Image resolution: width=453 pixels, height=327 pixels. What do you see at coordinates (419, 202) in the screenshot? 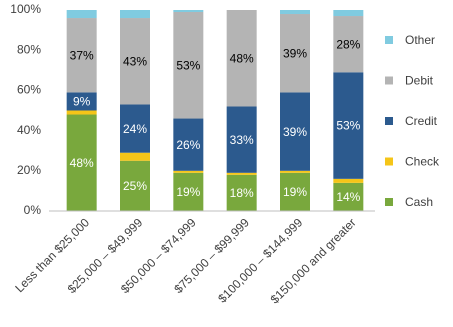
I see `legend-label: Cash` at bounding box center [419, 202].